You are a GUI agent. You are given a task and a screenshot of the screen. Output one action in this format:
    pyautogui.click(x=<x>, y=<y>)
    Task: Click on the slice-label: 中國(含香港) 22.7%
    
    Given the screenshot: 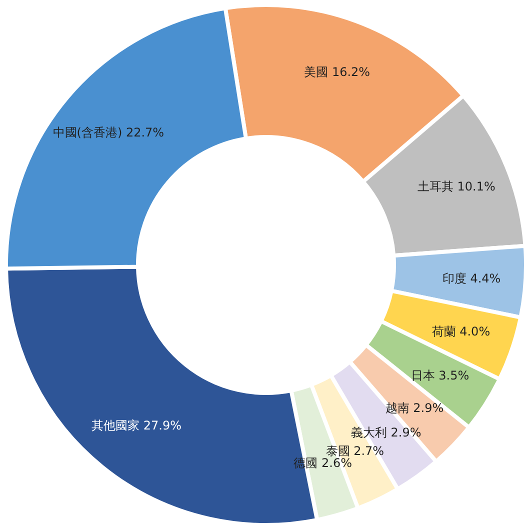 What is the action you would take?
    pyautogui.click(x=108, y=133)
    